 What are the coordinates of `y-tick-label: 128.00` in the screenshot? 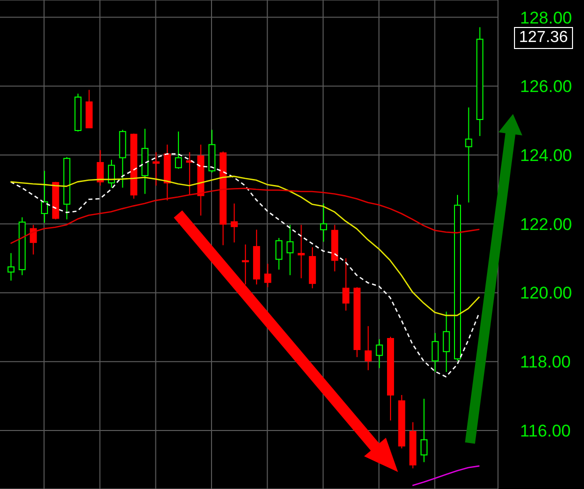 It's located at (546, 18).